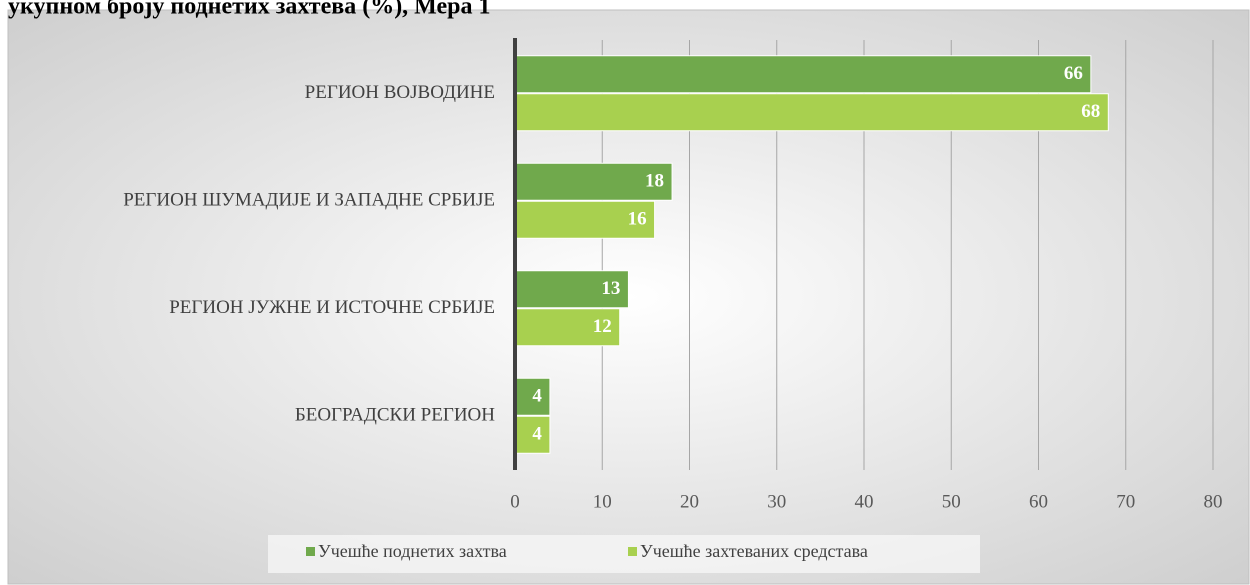 The height and width of the screenshot is (585, 1250). Describe the element at coordinates (1073, 73) in the screenshot. I see `value-label: 66` at that location.